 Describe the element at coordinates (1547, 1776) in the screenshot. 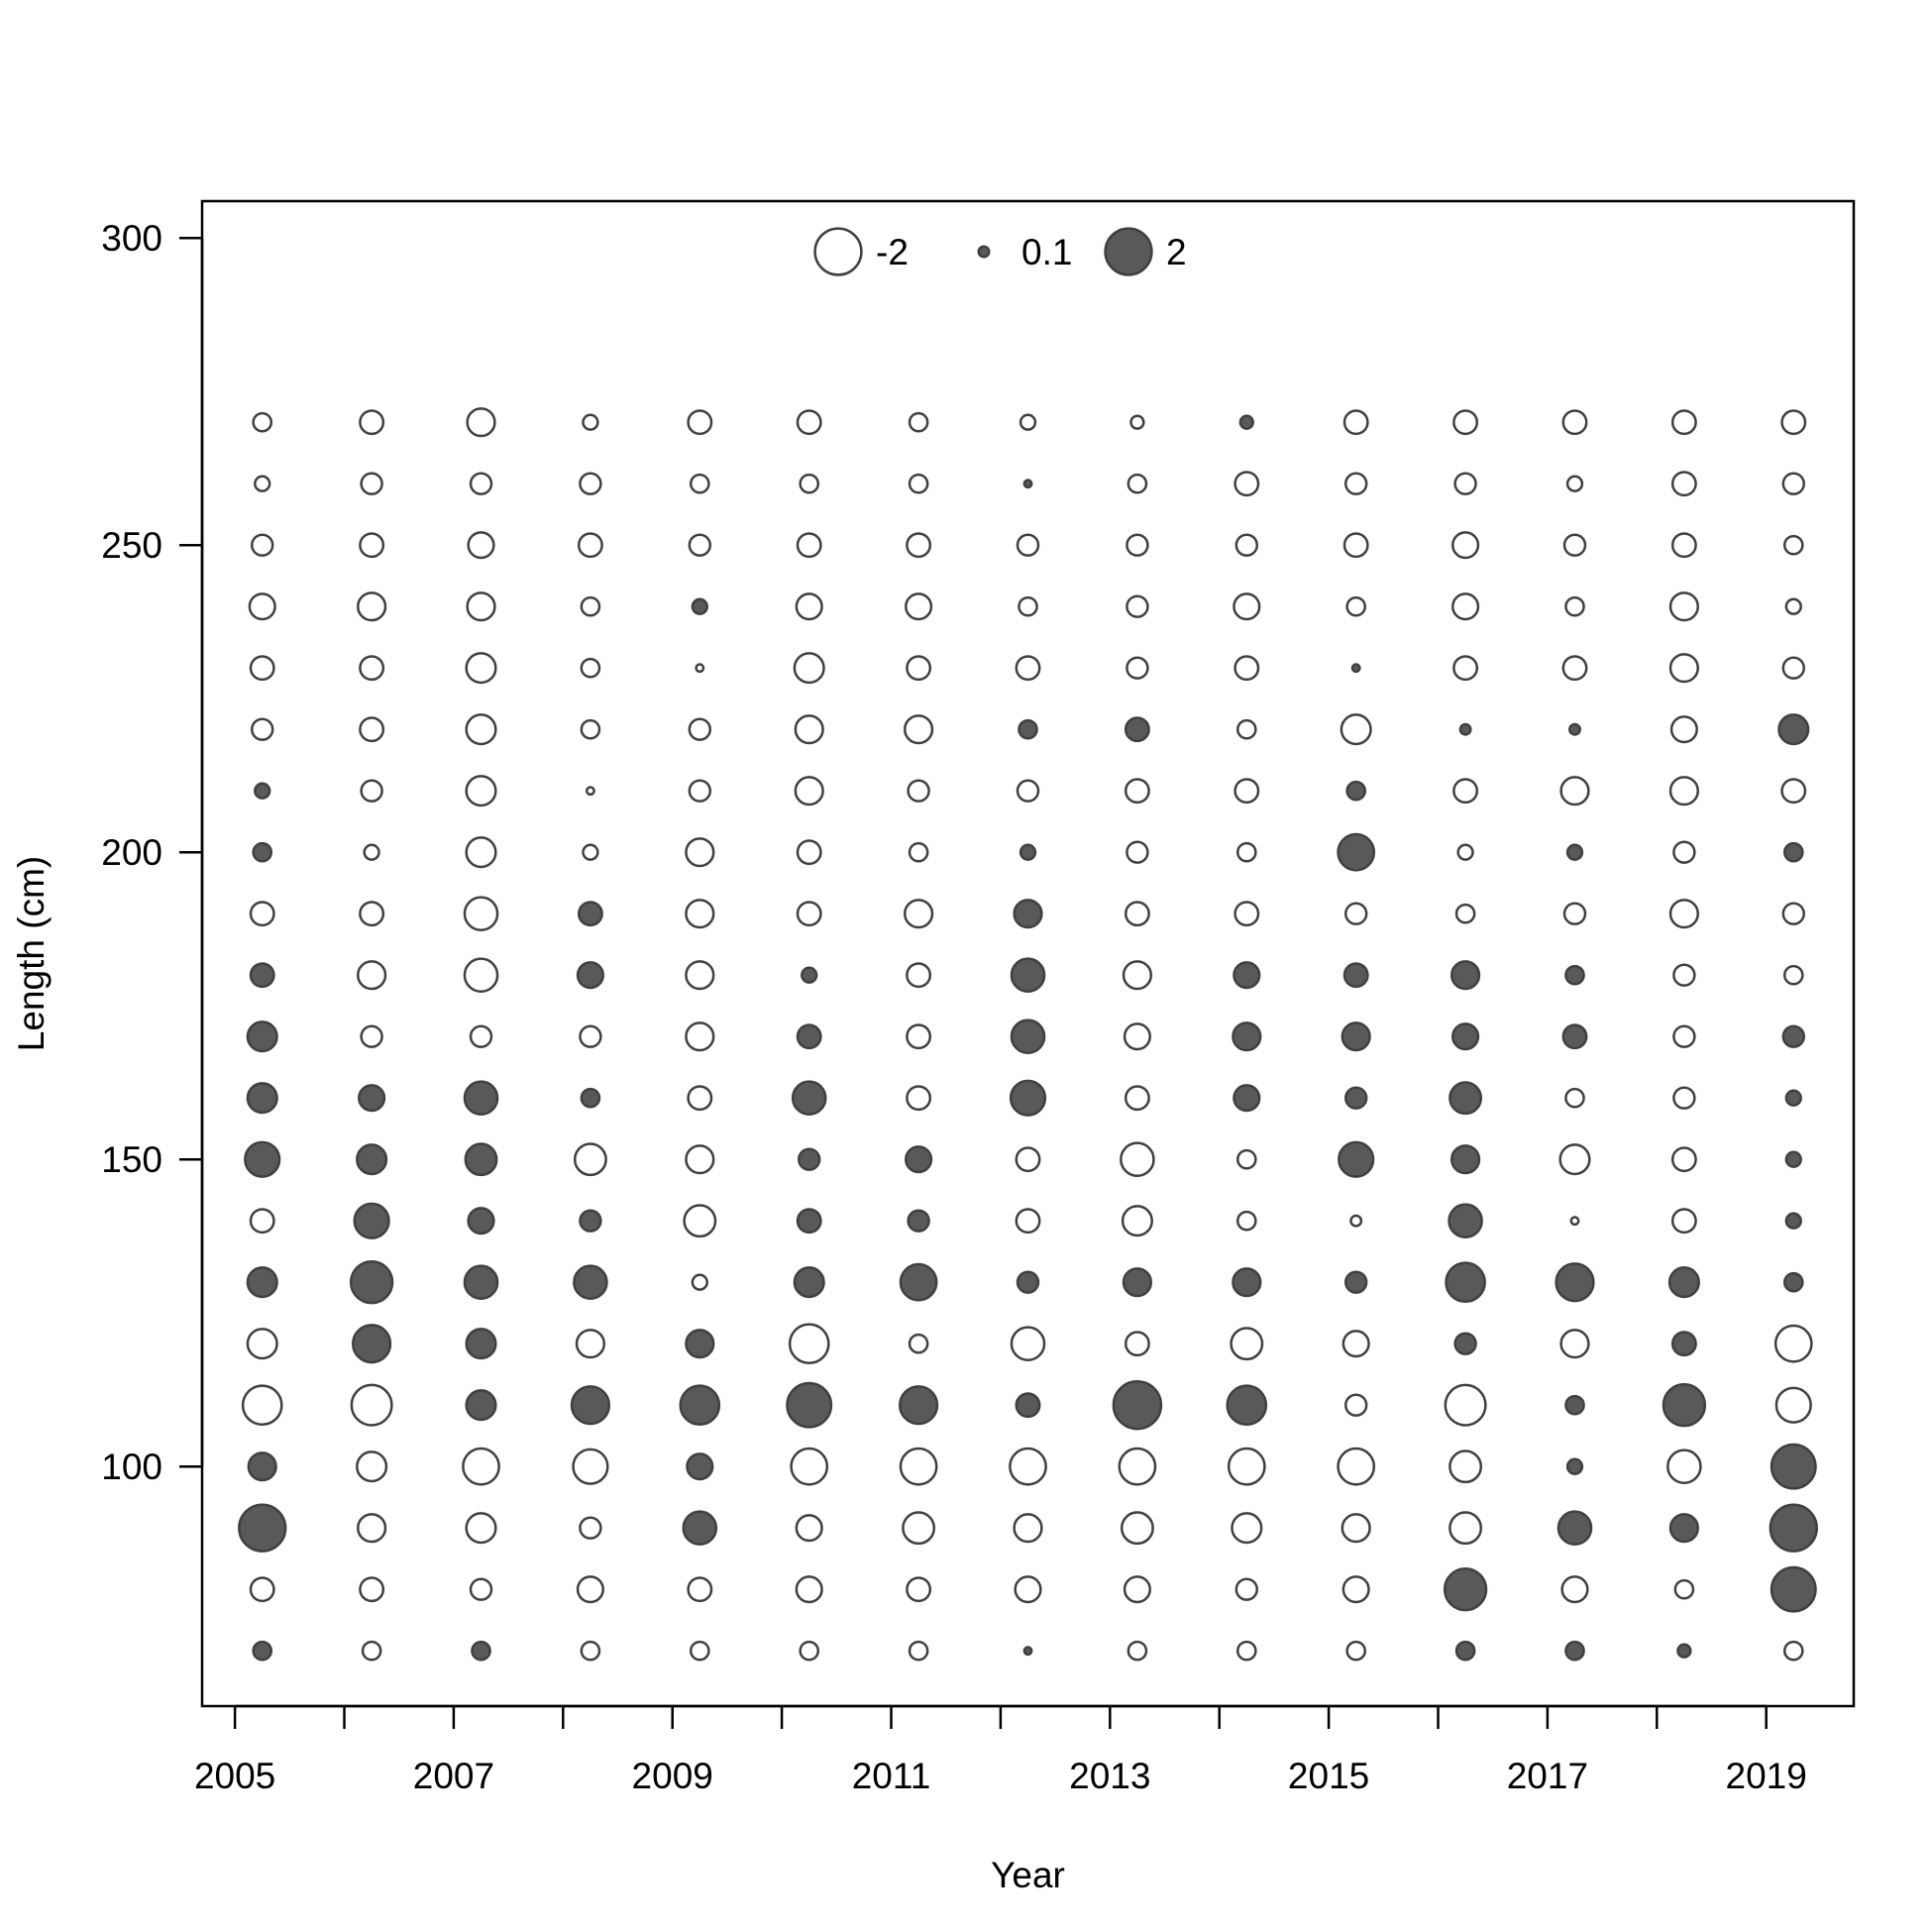

I see `x-tick-label: 2017` at that location.